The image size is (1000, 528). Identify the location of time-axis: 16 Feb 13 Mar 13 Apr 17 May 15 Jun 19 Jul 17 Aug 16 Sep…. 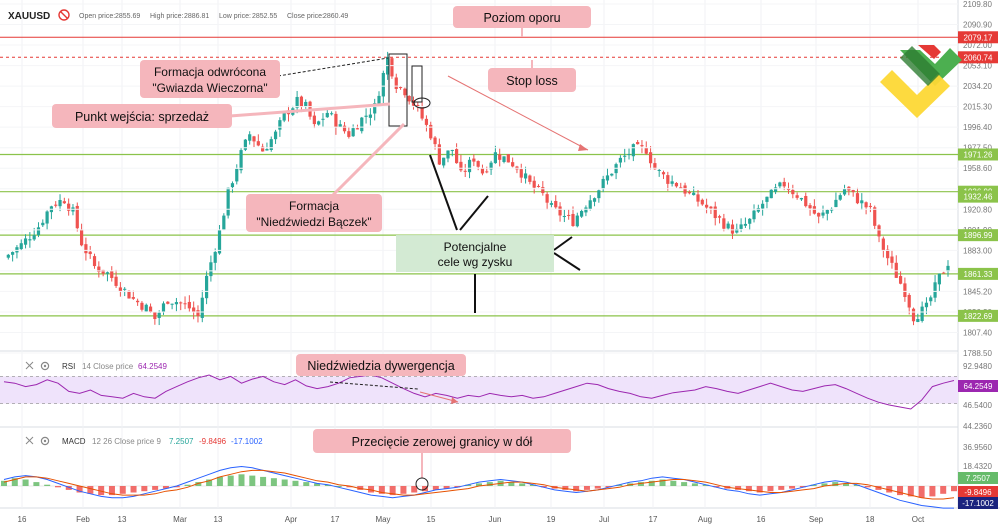
(471, 519).